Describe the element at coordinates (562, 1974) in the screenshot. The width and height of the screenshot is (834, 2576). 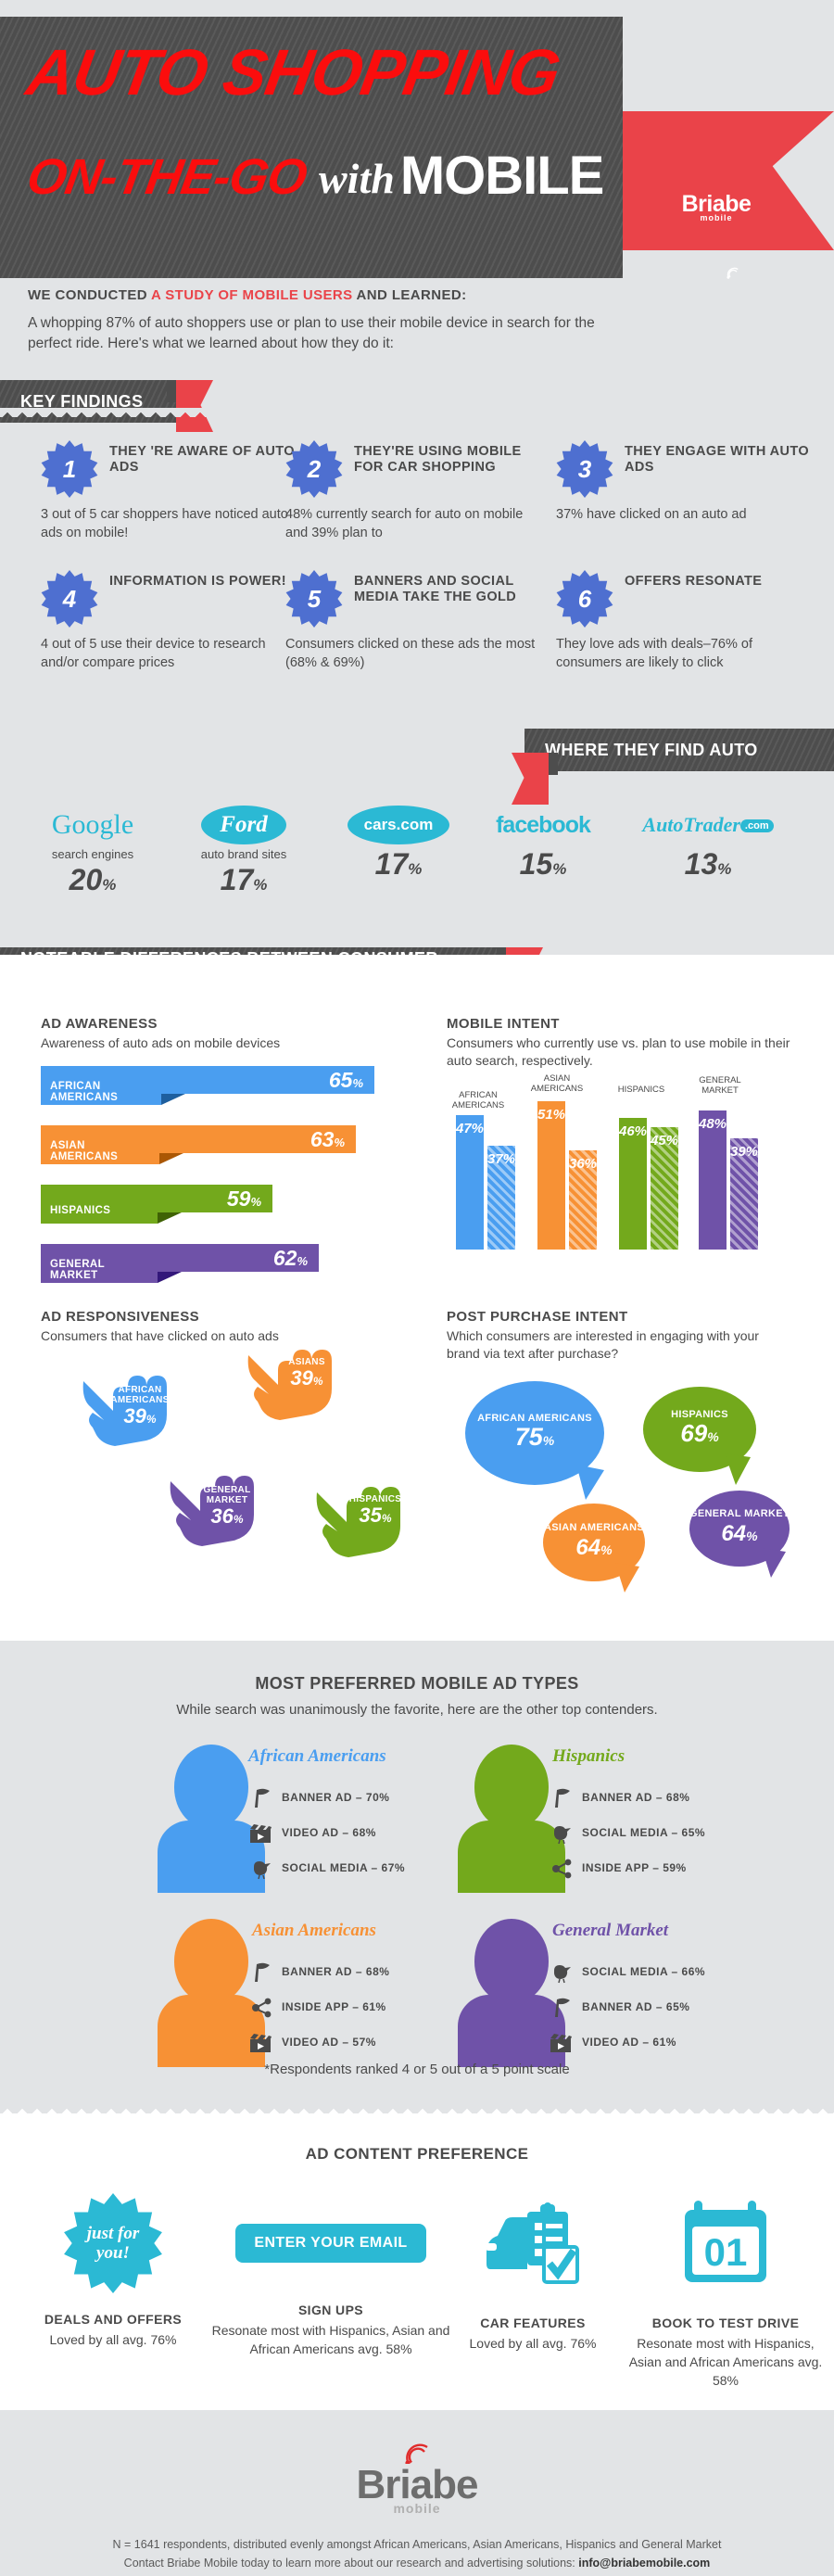
I see `bird-icon` at that location.